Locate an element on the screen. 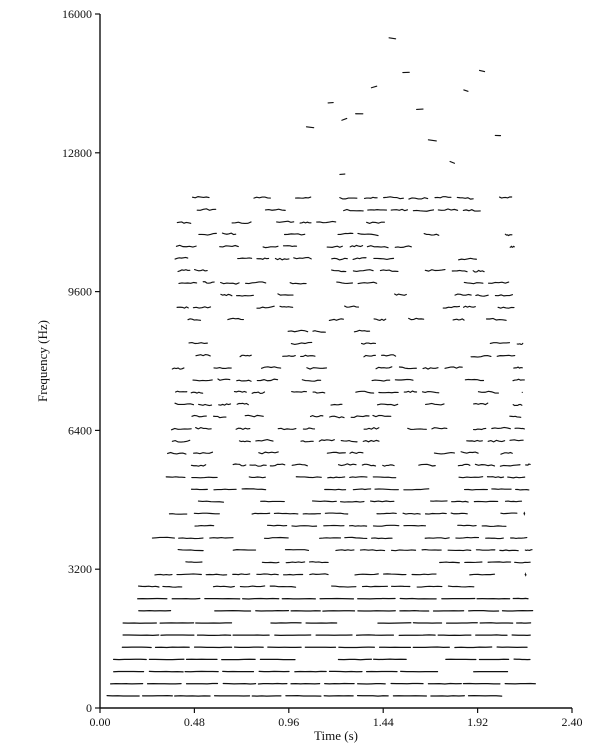  x-tick-label: 1.92 is located at coordinates (477, 722).